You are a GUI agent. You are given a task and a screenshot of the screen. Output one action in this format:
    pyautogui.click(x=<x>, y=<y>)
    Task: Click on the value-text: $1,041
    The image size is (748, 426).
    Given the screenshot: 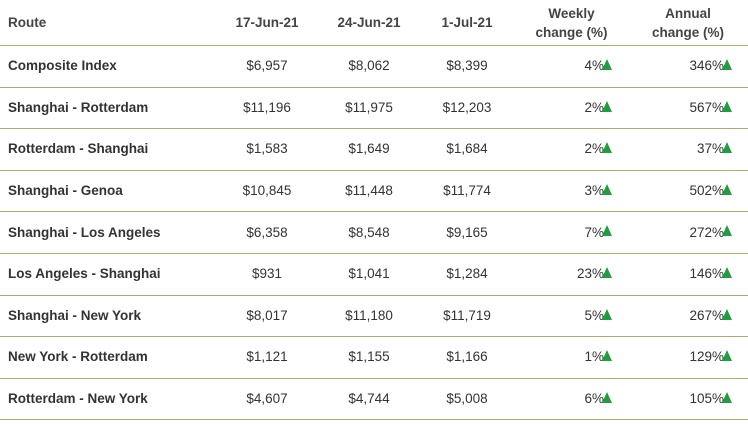 What is the action you would take?
    pyautogui.click(x=369, y=274)
    